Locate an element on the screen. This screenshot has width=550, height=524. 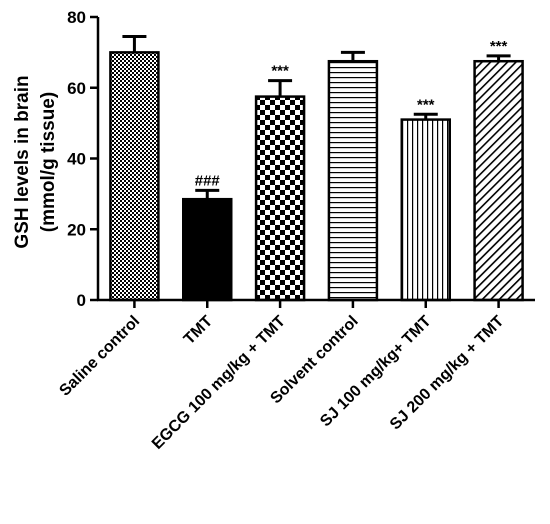
y-axis-title-line1: GSH levels in brain is located at coordinates (22, 161).